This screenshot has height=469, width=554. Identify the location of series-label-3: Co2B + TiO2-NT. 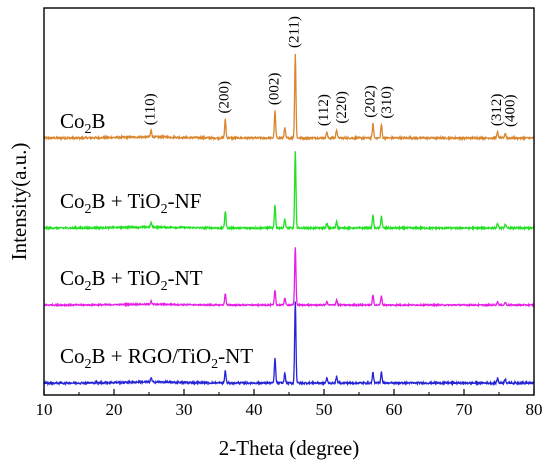
(131, 280).